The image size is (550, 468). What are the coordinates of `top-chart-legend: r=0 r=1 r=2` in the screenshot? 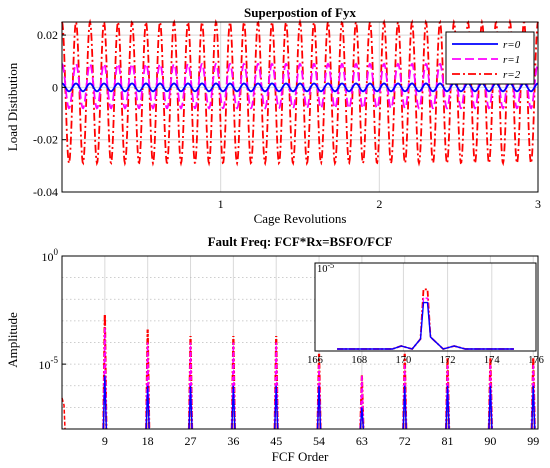 It's located at (490, 58).